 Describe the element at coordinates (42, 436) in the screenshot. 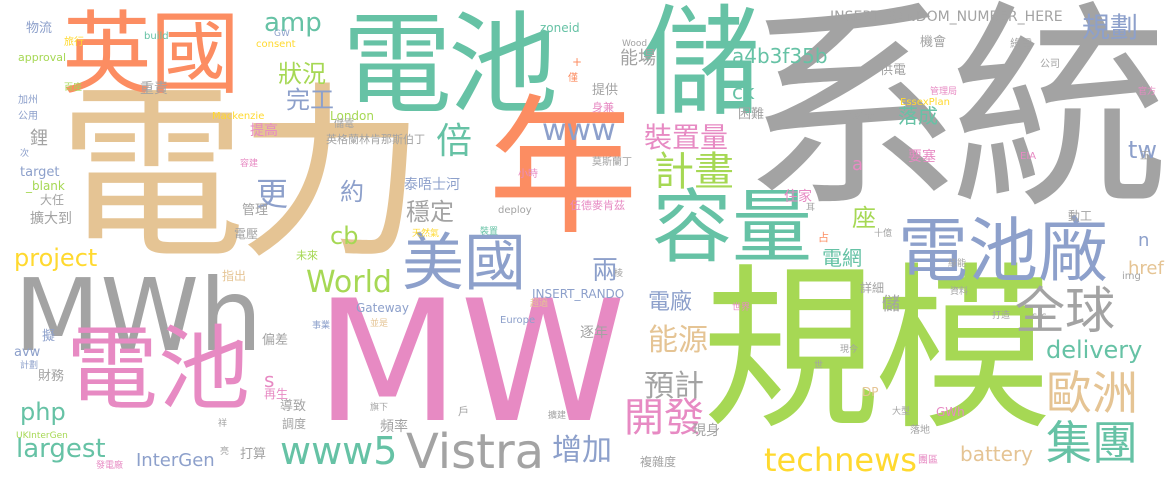

I see `word: UKInterGen` at that location.